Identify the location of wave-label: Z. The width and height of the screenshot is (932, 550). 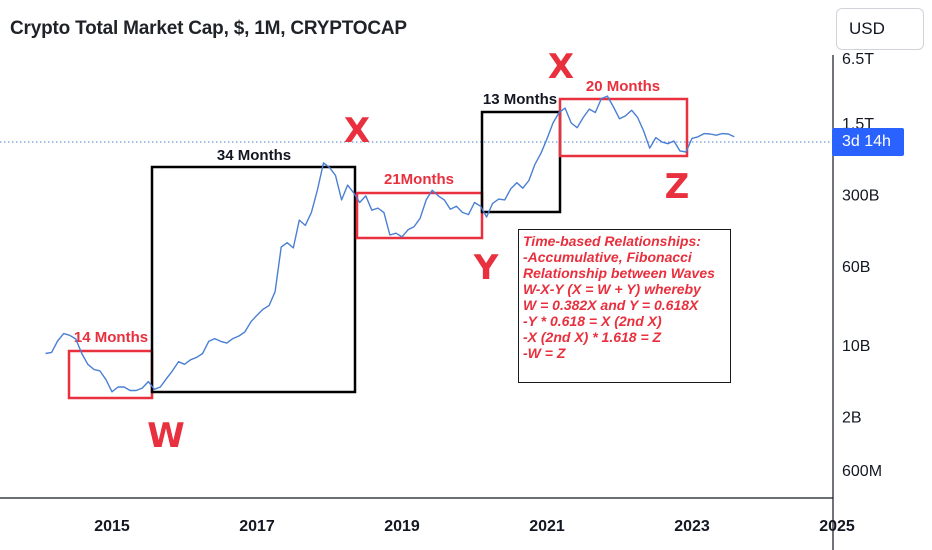
(677, 187).